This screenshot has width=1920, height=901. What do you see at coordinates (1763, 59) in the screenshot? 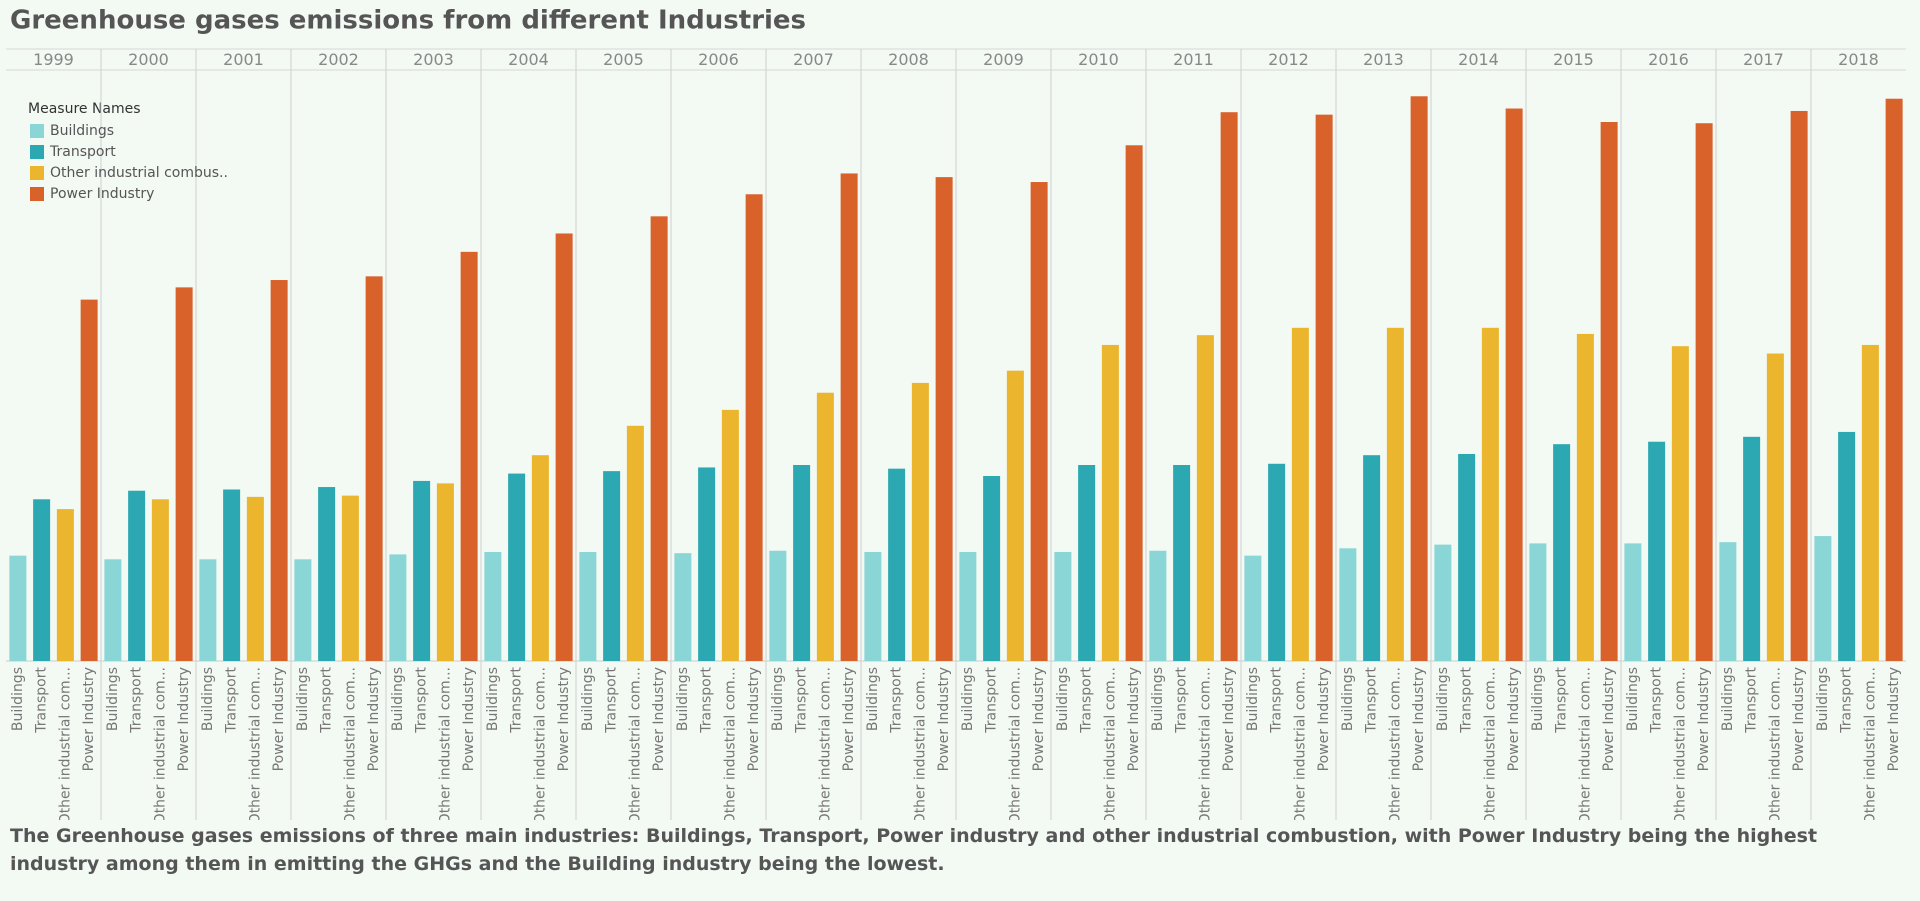
I see `x-header-label: 2017` at bounding box center [1763, 59].